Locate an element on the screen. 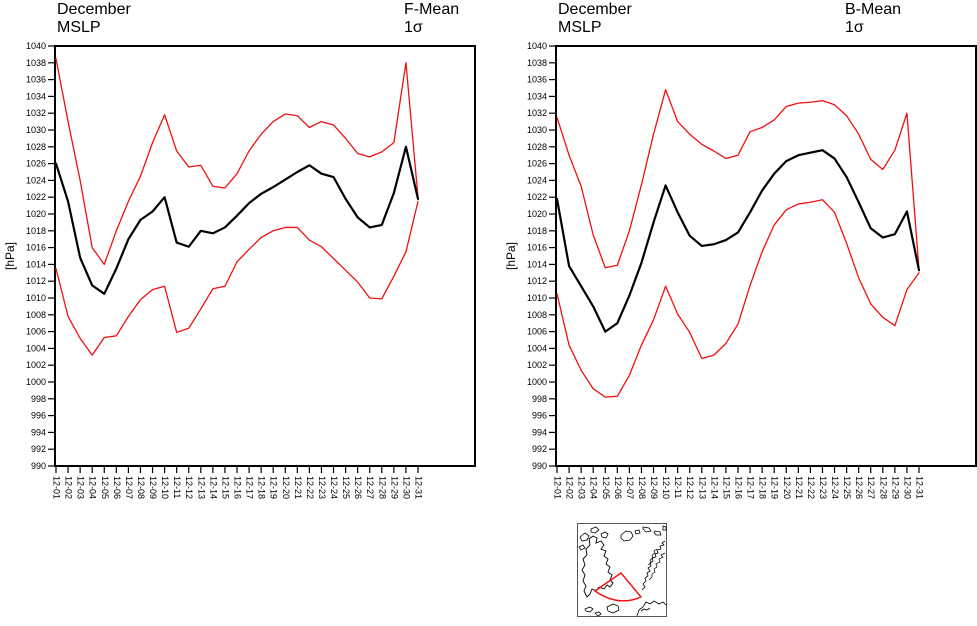 This screenshot has width=977, height=626. svg-text: 12-28 is located at coordinates (883, 487).